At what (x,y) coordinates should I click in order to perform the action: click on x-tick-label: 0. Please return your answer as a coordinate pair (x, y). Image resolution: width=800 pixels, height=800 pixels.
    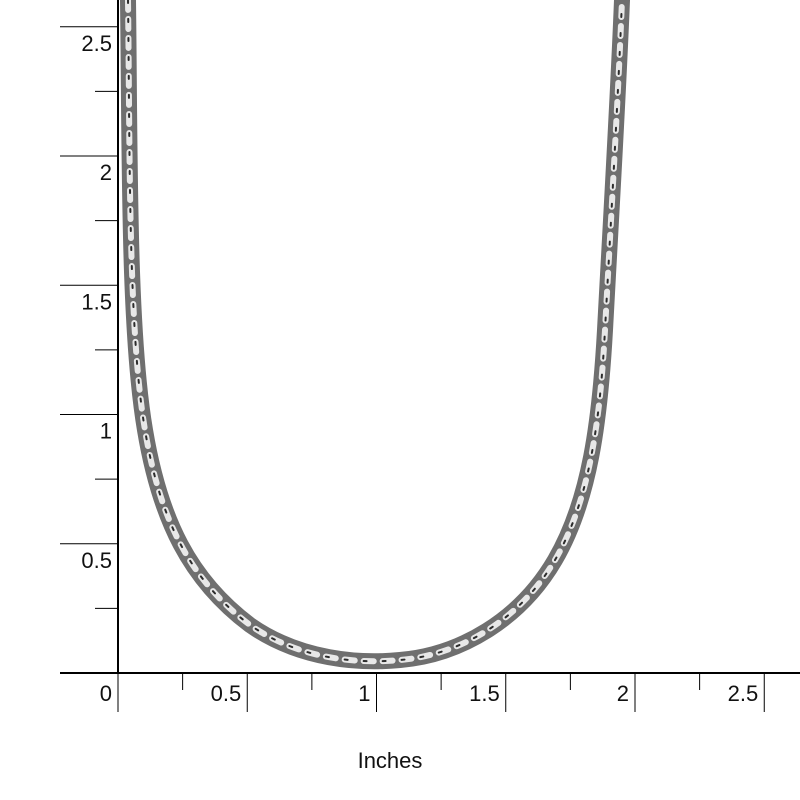
    Looking at the image, I should click on (106, 693).